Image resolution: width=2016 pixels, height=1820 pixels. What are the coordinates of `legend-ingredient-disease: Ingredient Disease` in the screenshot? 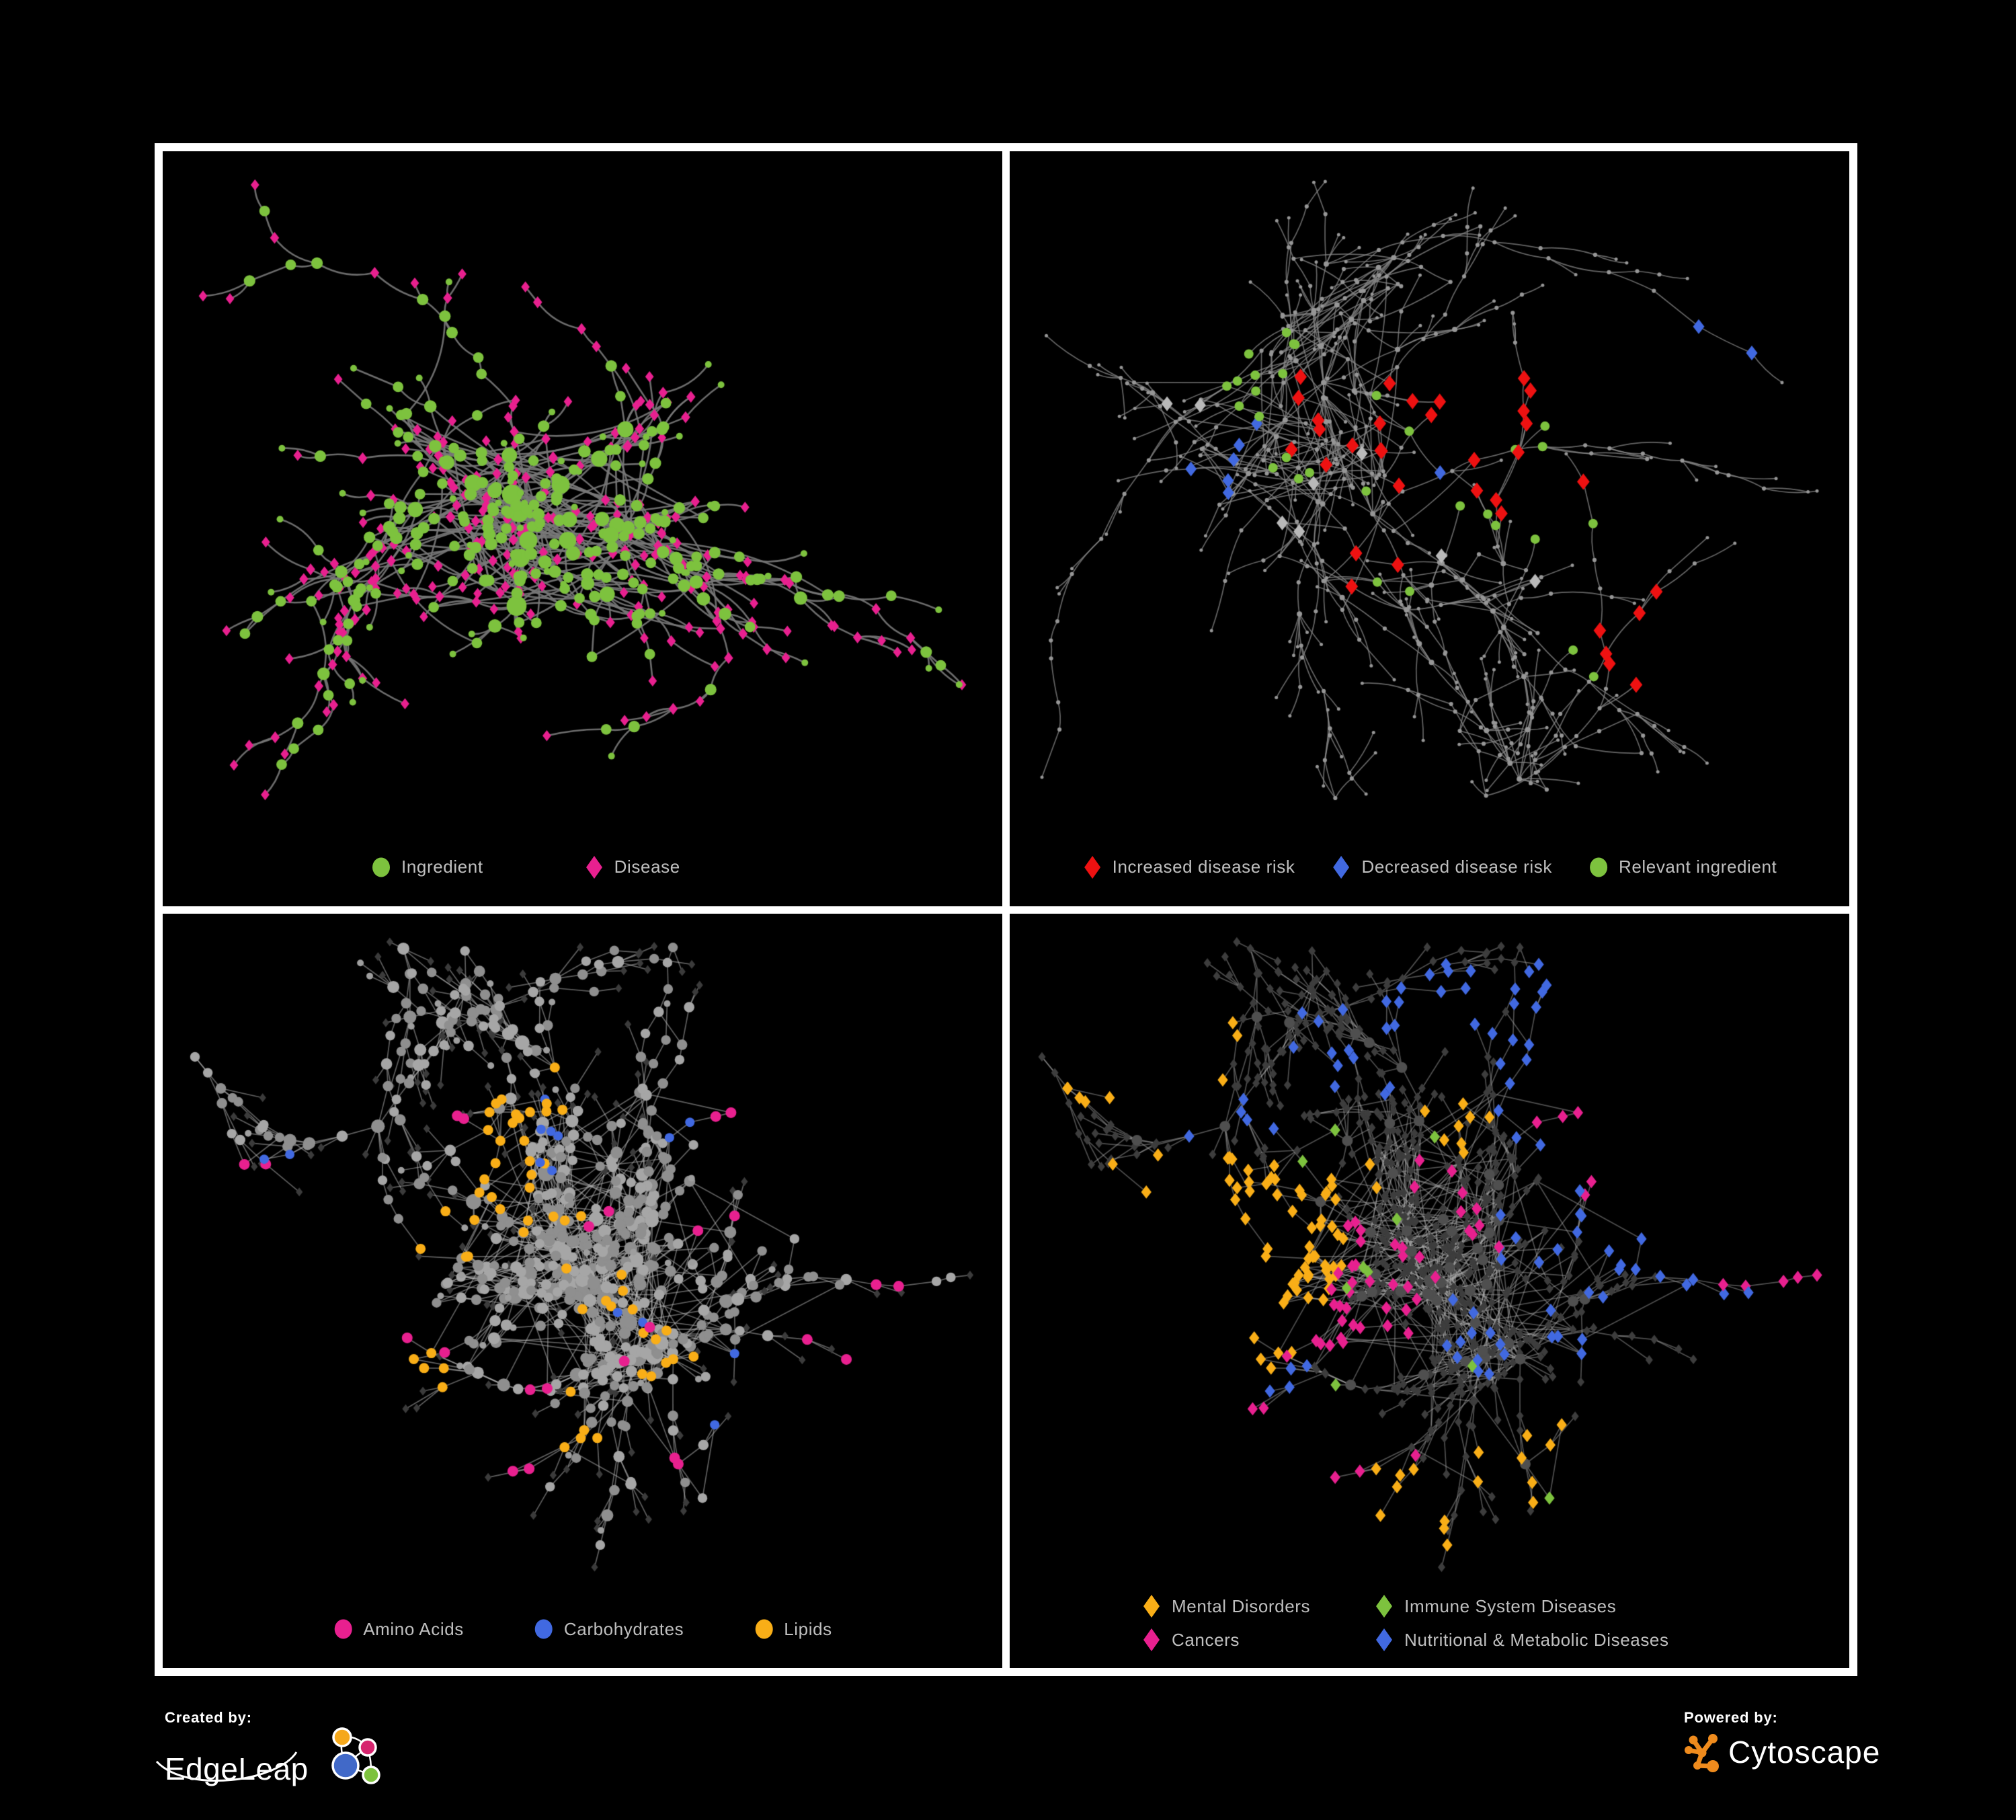 It's located at (525, 867).